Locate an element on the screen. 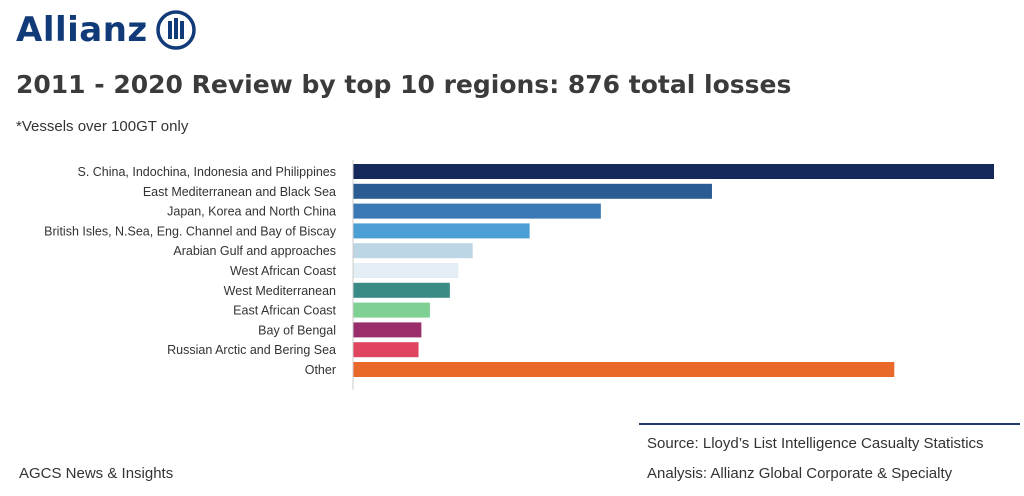  allianz-logo: Allianz is located at coordinates (106, 30).